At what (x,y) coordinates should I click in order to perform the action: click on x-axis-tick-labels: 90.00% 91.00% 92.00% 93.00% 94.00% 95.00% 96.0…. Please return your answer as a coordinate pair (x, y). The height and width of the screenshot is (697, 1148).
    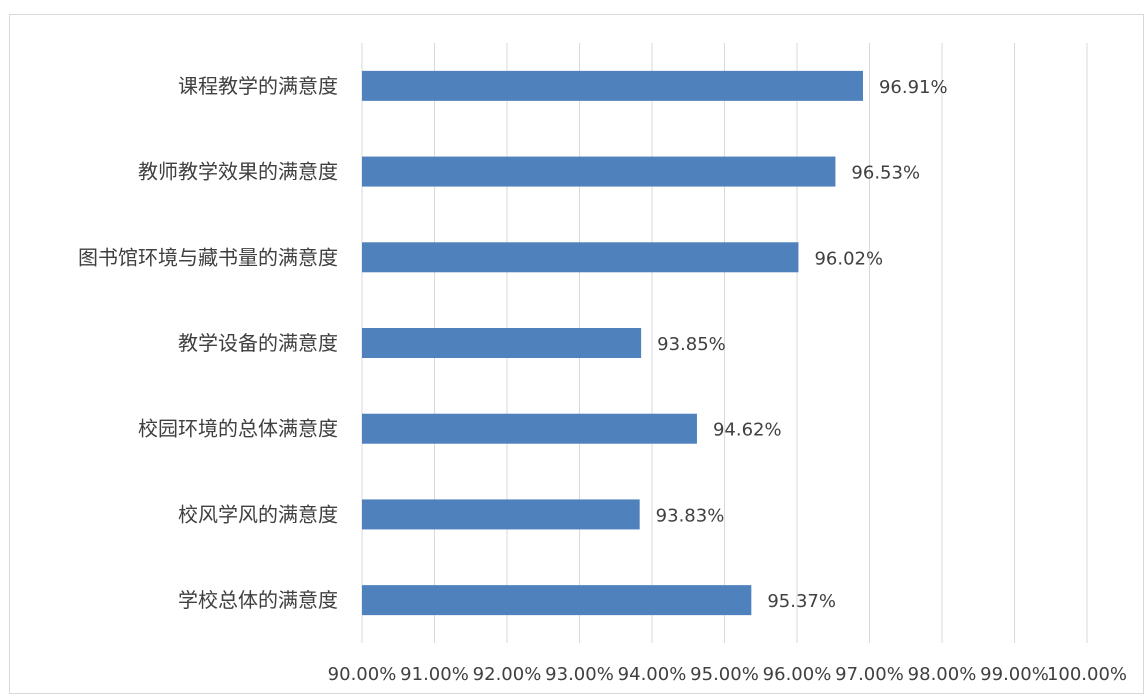
    Looking at the image, I should click on (727, 674).